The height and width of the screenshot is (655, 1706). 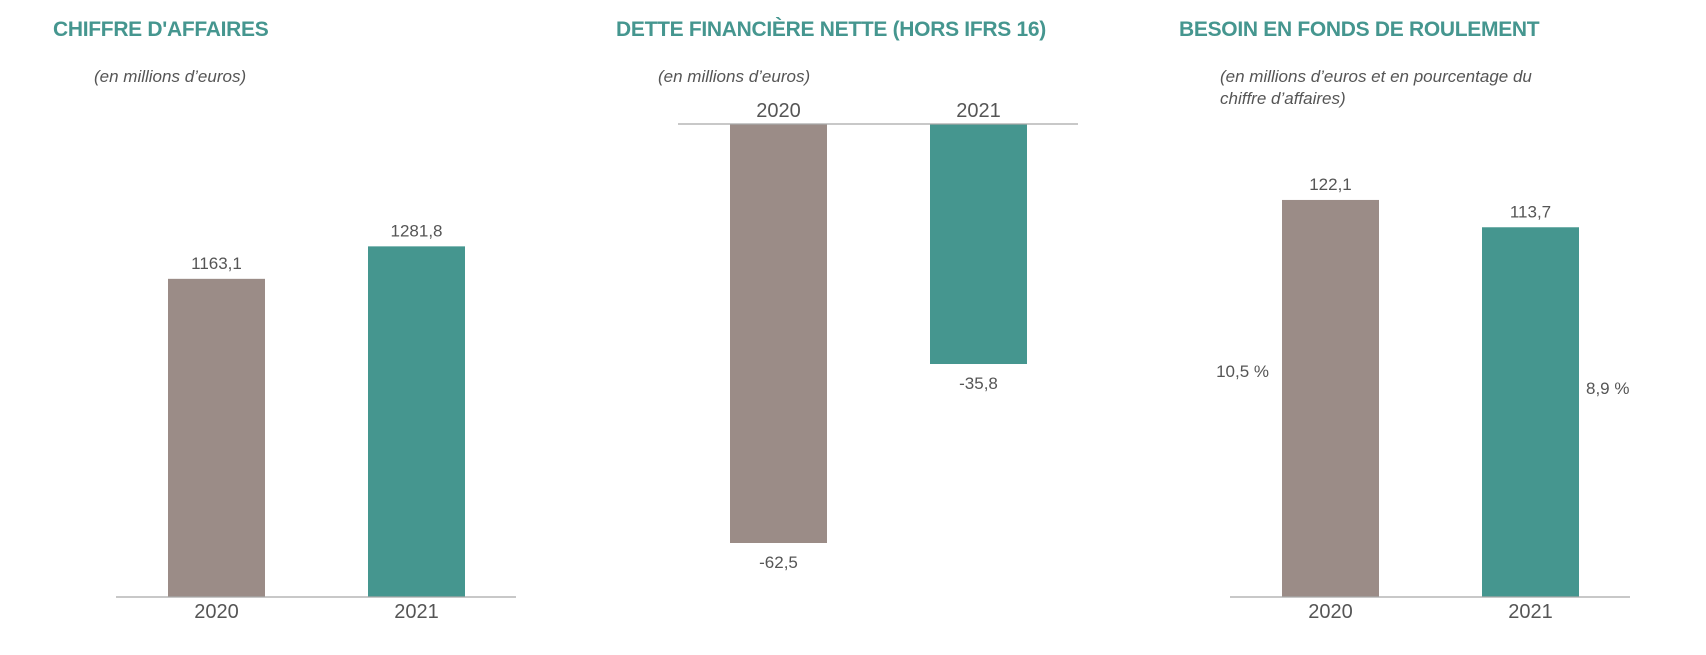 What do you see at coordinates (216, 263) in the screenshot?
I see `data-label: 1163,1` at bounding box center [216, 263].